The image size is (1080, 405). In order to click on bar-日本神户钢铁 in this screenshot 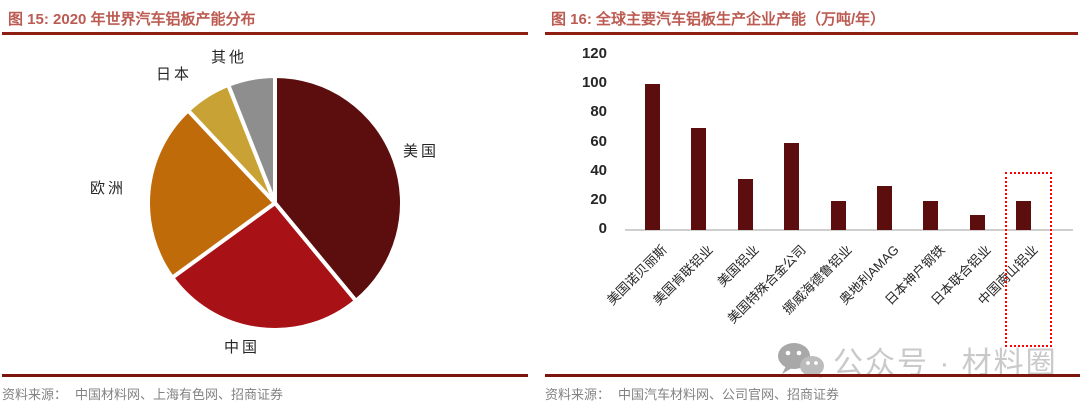, I will do `click(931, 215)`.